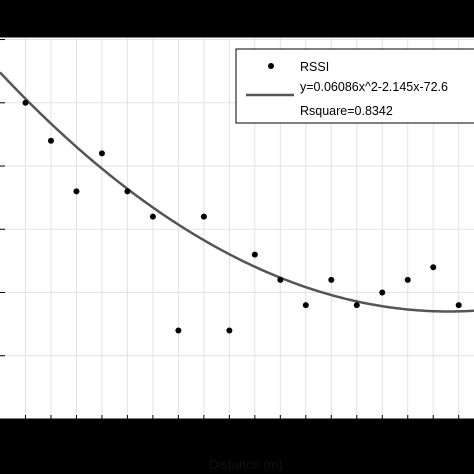 The height and width of the screenshot is (474, 474). What do you see at coordinates (408, 436) in the screenshot?
I see `x-tick-label-16: 16` at bounding box center [408, 436].